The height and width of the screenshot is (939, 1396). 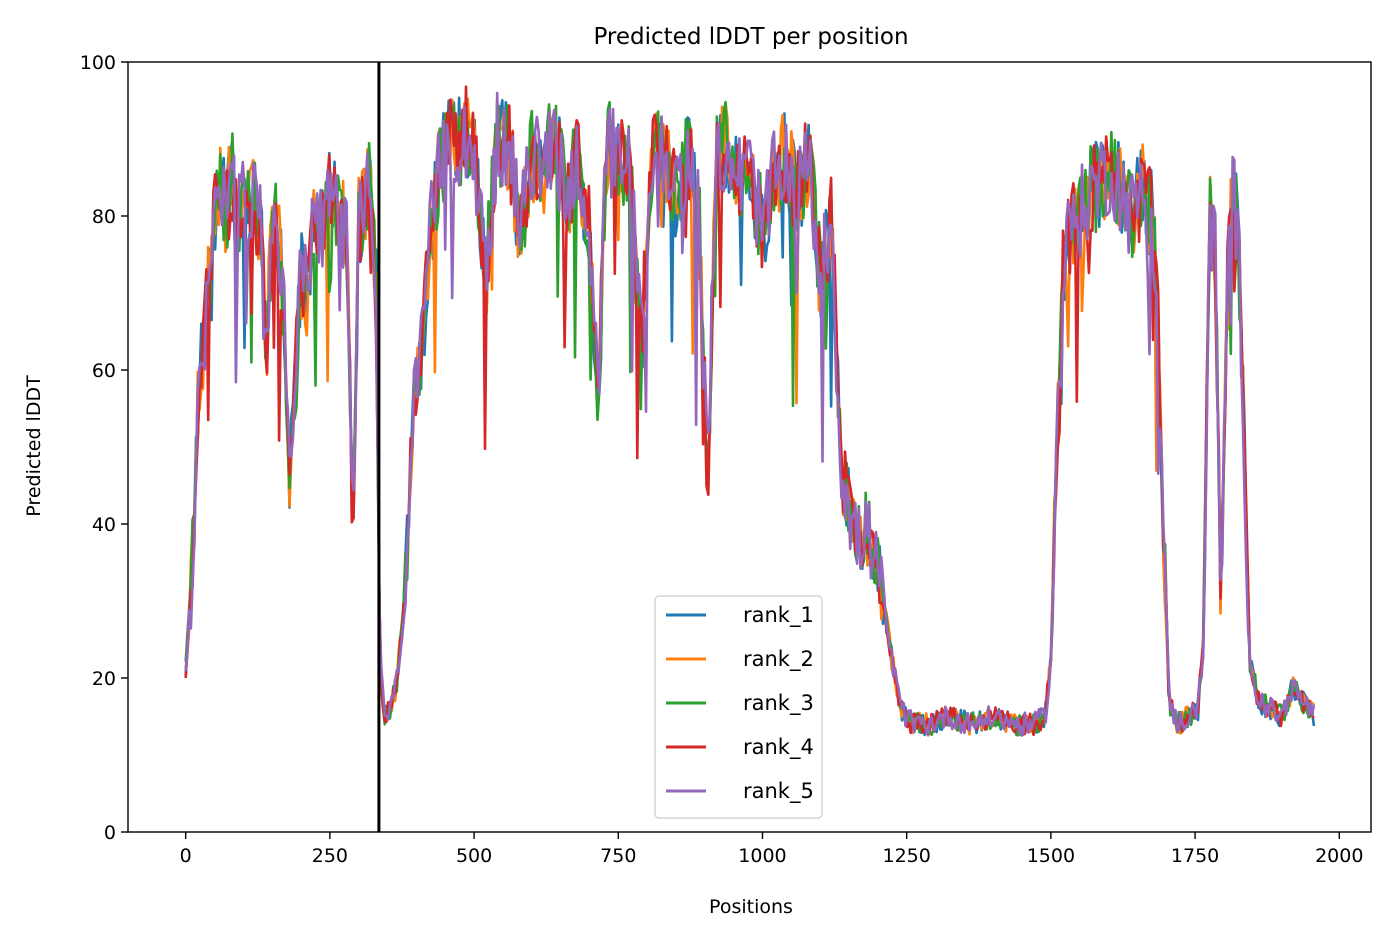 What do you see at coordinates (778, 703) in the screenshot?
I see `legend-label-rank_3: rank_3` at bounding box center [778, 703].